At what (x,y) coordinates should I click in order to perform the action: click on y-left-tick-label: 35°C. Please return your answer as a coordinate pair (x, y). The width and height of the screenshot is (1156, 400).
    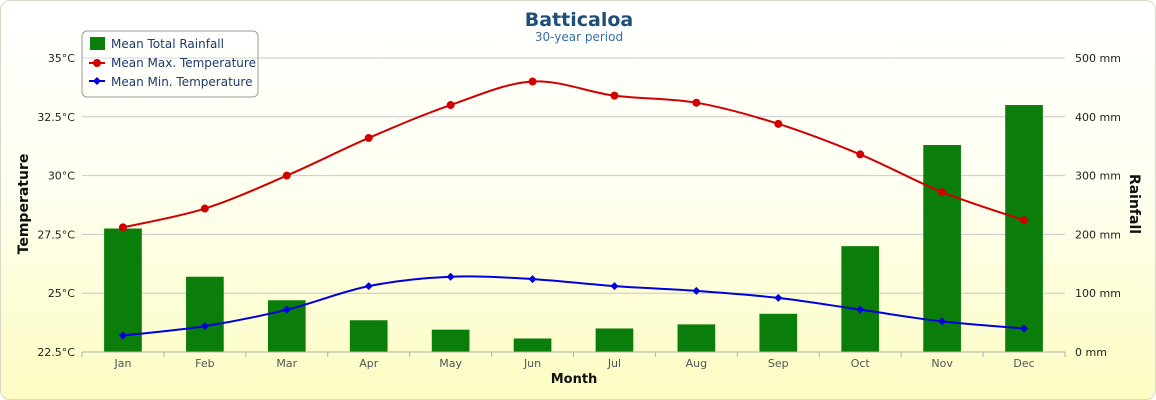
    Looking at the image, I should click on (61, 58).